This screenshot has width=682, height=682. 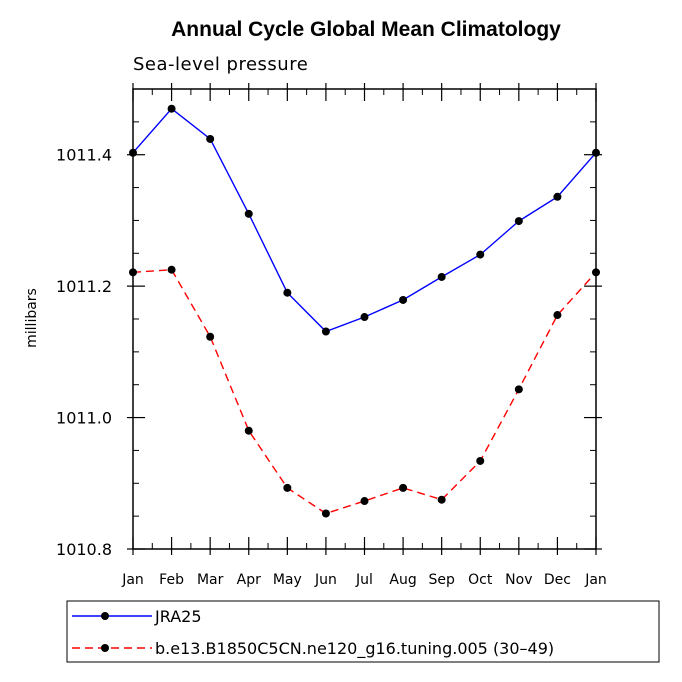 What do you see at coordinates (210, 580) in the screenshot?
I see `x-tick-label: Mar` at bounding box center [210, 580].